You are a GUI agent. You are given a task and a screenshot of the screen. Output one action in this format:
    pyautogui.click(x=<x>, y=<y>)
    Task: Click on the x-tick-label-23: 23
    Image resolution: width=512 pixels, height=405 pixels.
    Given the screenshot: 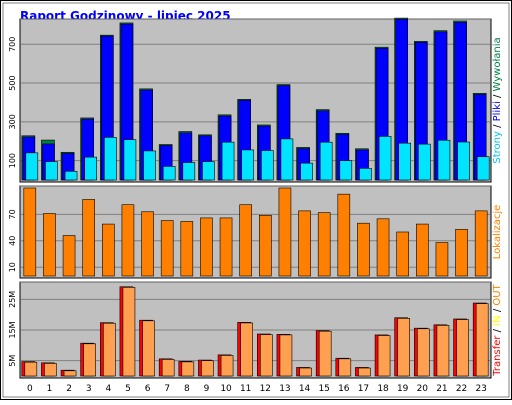 What is the action you would take?
    pyautogui.click(x=480, y=389)
    